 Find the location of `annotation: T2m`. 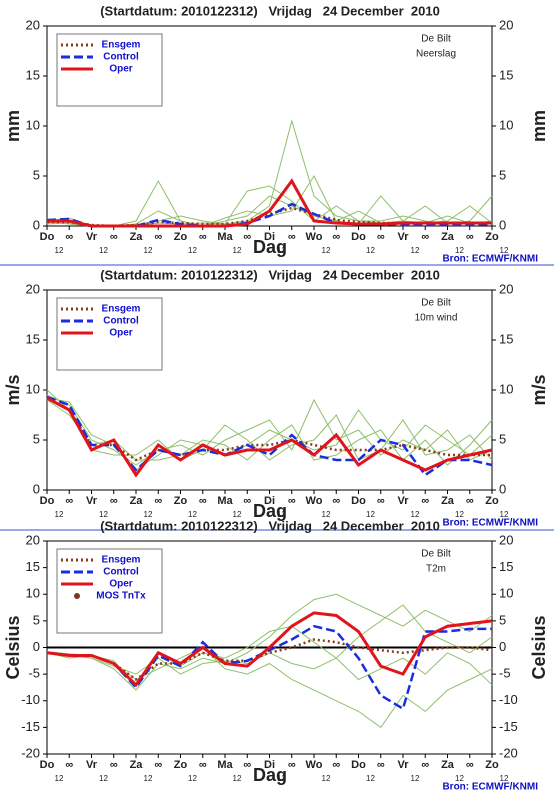

annotation: T2m is located at coordinates (436, 569).